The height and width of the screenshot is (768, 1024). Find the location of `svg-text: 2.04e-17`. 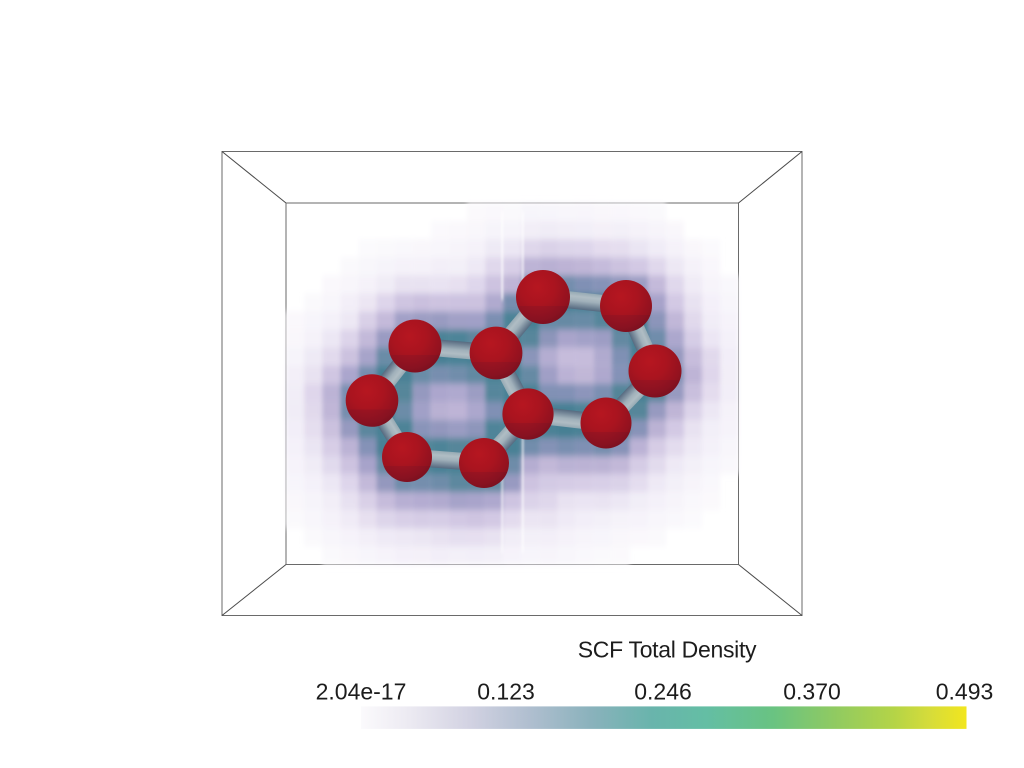

svg-text: 2.04e-17 is located at coordinates (361, 692).